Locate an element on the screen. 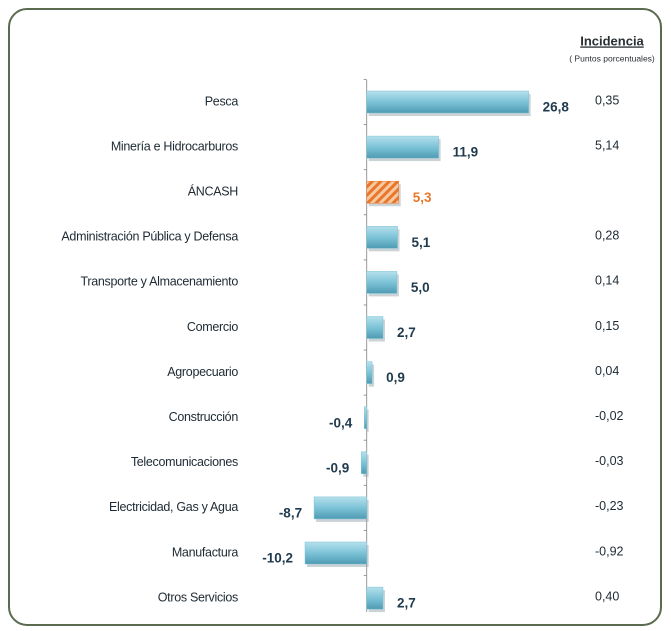 This screenshot has height=631, width=671. bar-shadow is located at coordinates (367, 420).